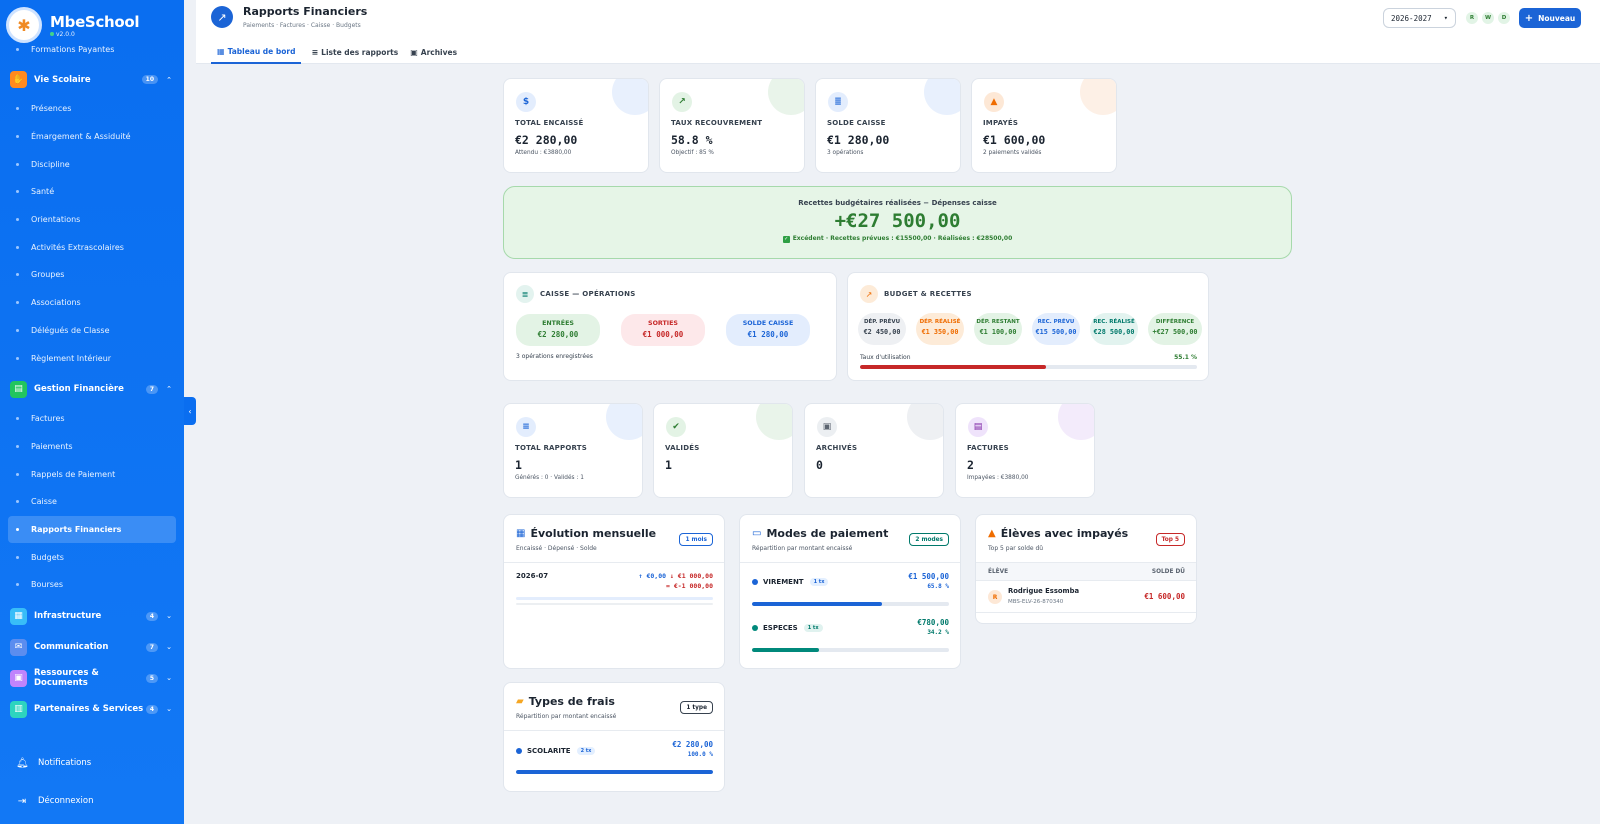 Image resolution: width=1600 pixels, height=824 pixels. I want to click on group-count-badge: 7, so click(151, 647).